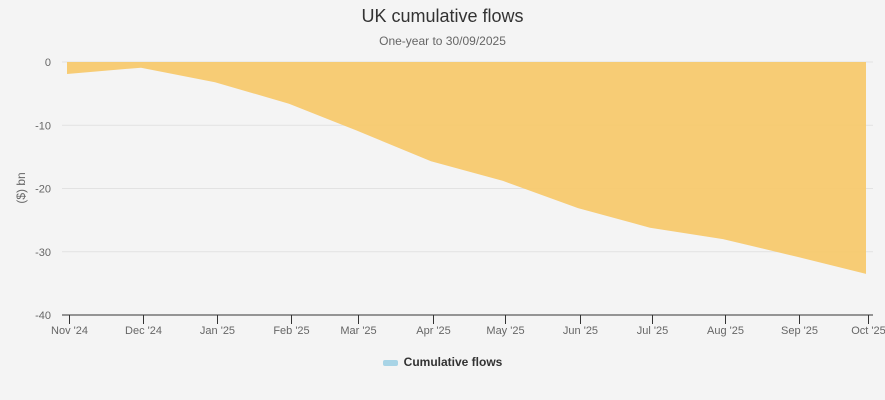 The width and height of the screenshot is (885, 400). Describe the element at coordinates (390, 363) in the screenshot. I see `legend-swatch-cumulative-flows` at that location.